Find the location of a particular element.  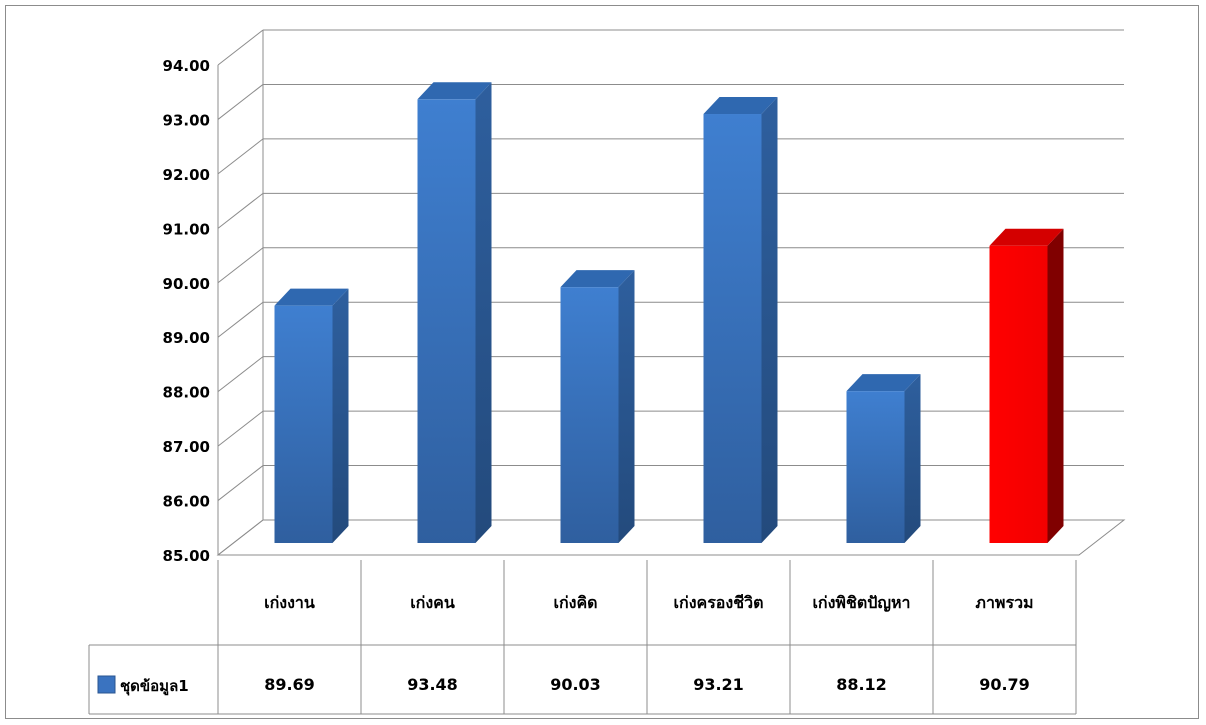

data-label: 90.03 is located at coordinates (575, 684).